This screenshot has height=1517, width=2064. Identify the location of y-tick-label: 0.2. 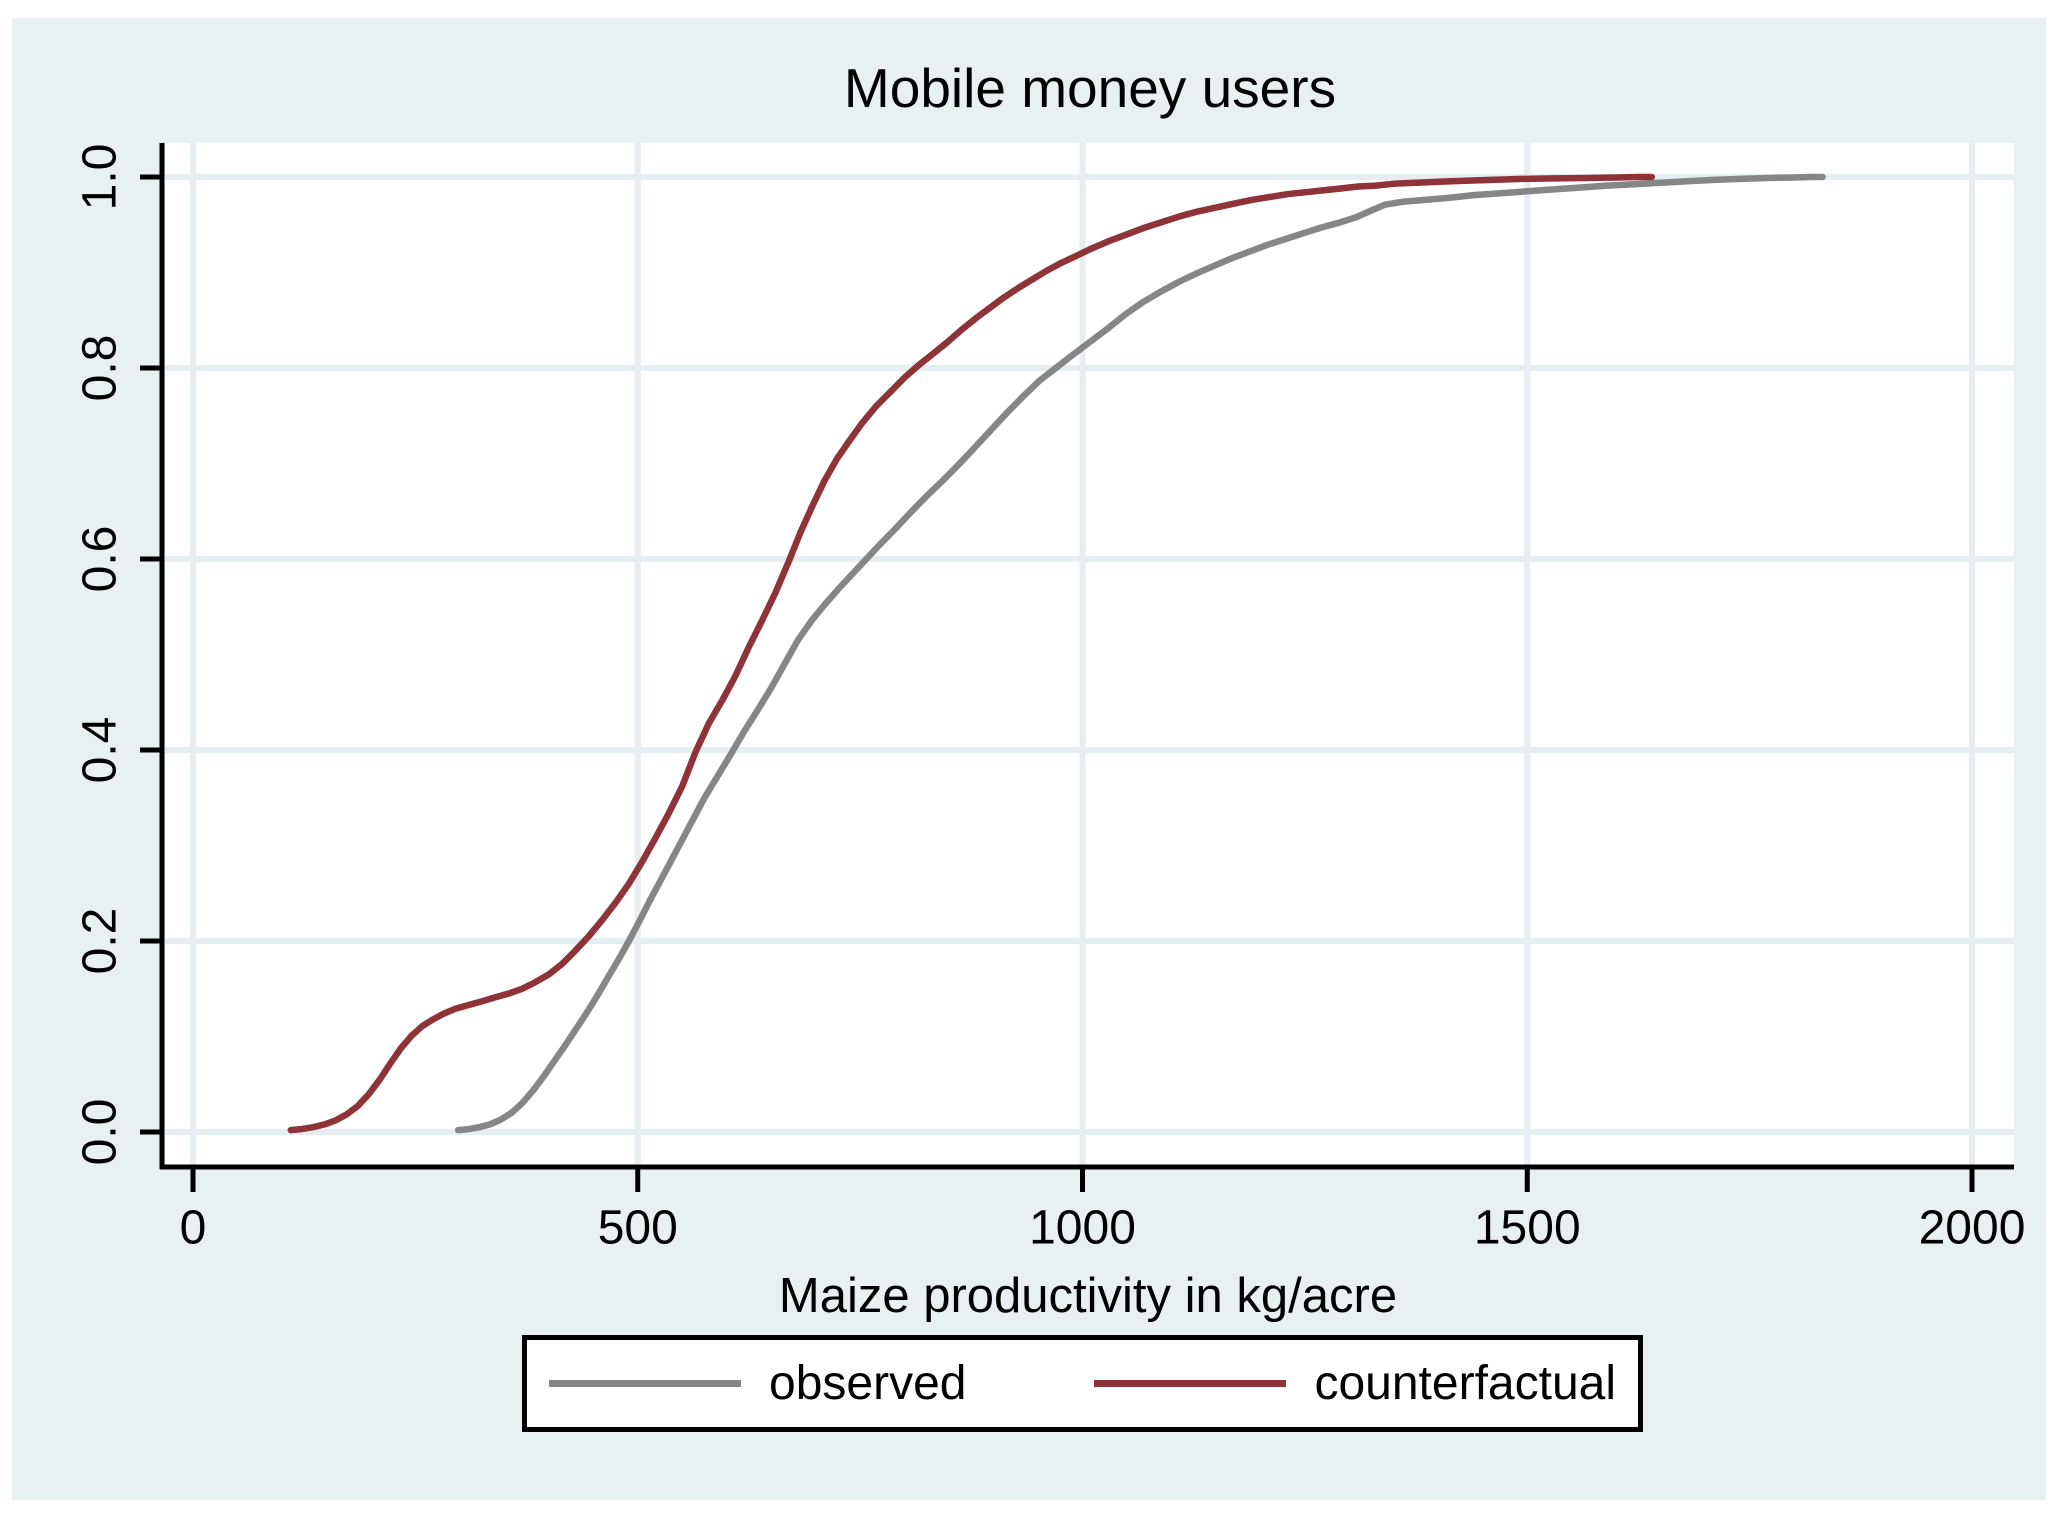
(100, 941).